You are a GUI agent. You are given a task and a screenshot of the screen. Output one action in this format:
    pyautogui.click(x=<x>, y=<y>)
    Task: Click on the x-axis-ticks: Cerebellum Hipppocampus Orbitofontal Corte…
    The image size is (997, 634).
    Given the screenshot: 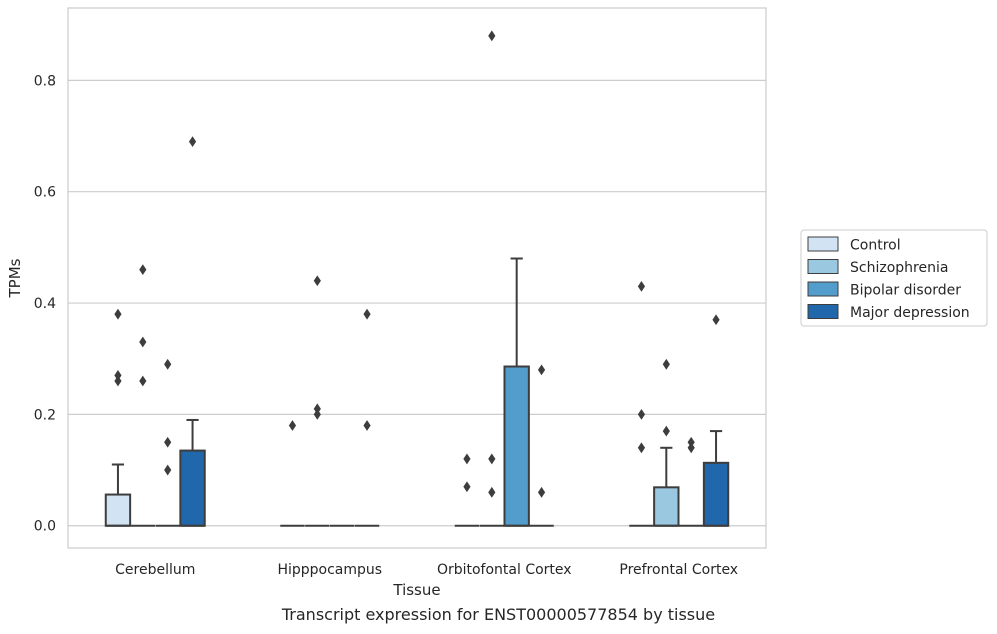 What is the action you would take?
    pyautogui.click(x=426, y=570)
    